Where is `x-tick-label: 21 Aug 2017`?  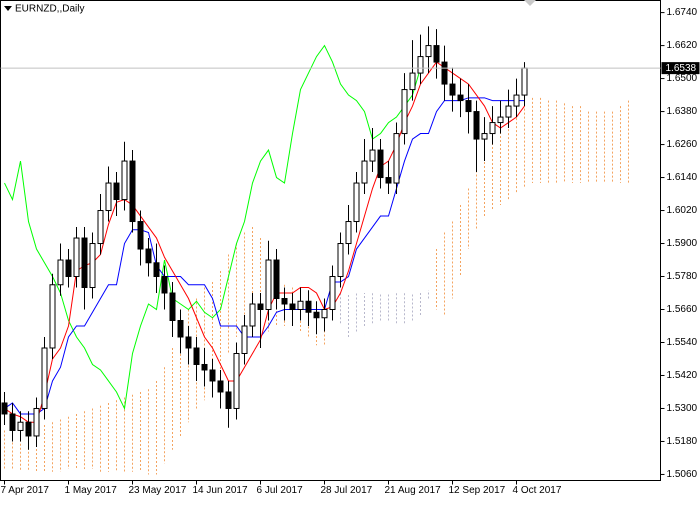 x-tick-label: 21 Aug 2017 is located at coordinates (413, 490).